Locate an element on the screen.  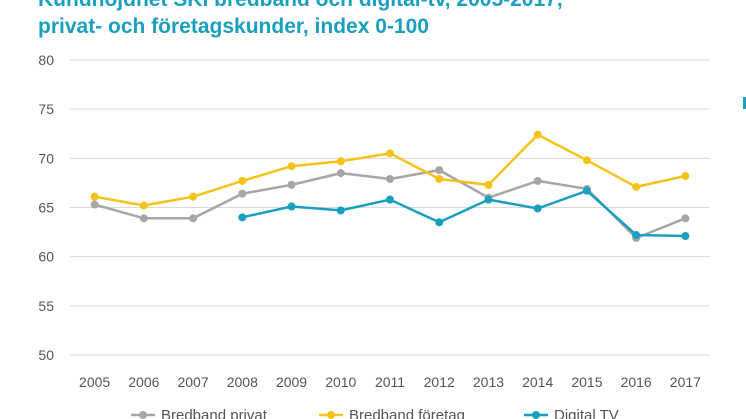
data-point-bredband-privat-2010 is located at coordinates (340, 173).